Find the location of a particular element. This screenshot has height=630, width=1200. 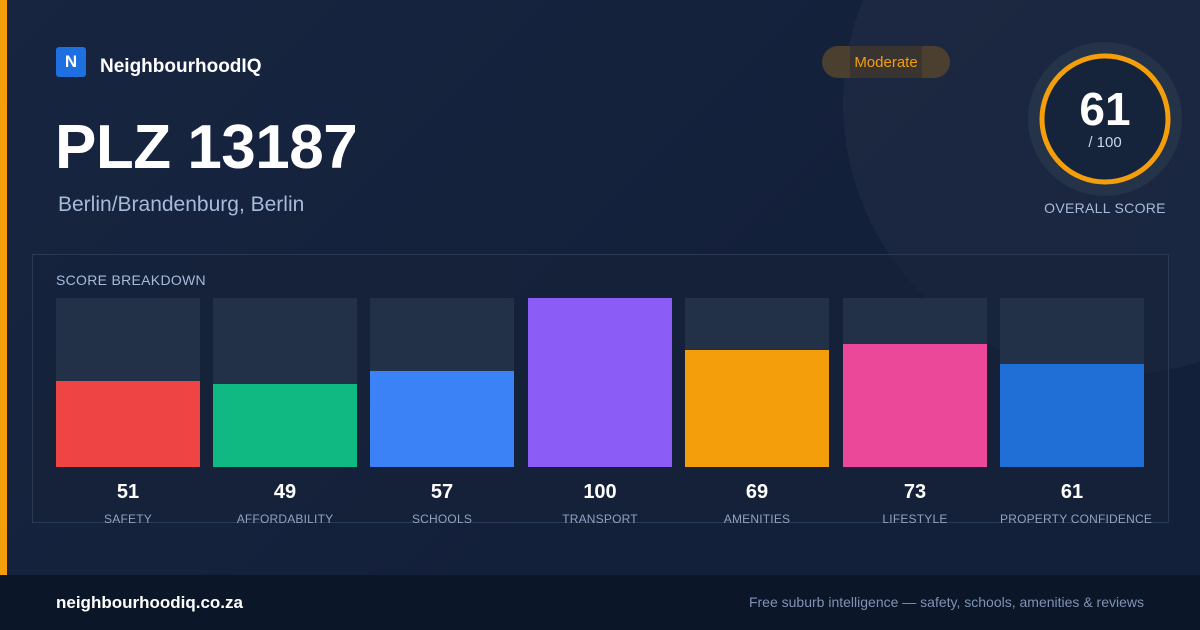

breakdown-bar-schools: 57 SCHOOLS is located at coordinates (442, 412).